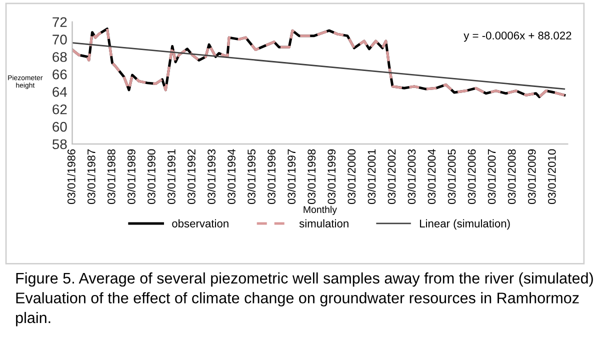 The height and width of the screenshot is (347, 602). I want to click on x-tick-label: 03/01/2007, so click(492, 176).